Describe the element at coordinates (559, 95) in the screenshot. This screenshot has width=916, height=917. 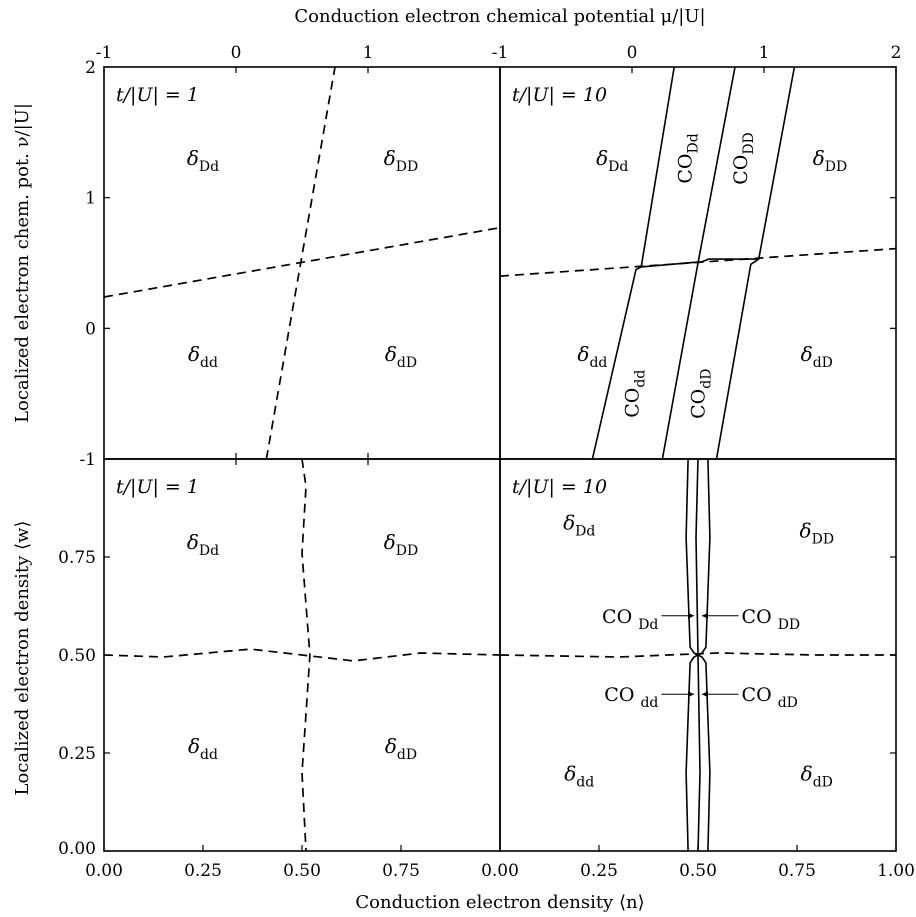
I see `panel-label-top-right: t/|U| = 10` at that location.